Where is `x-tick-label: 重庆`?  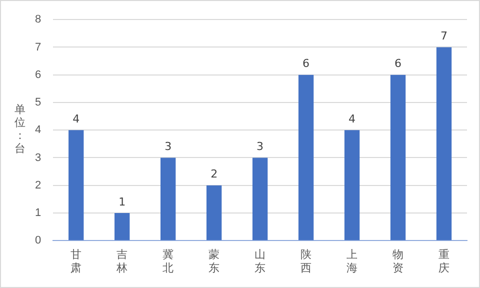 x-tick-label: 重庆 is located at coordinates (444, 261).